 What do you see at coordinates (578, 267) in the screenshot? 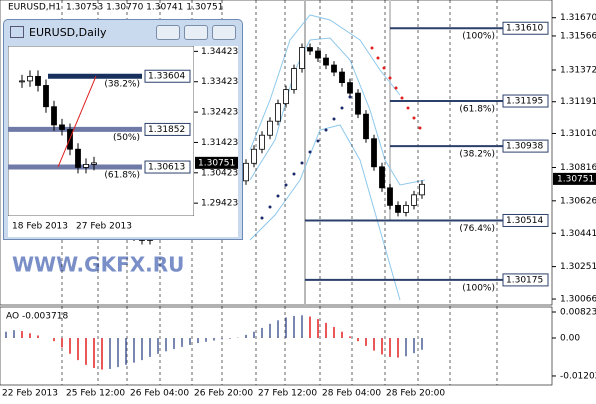
I see `y-tick-label: 1.30251` at bounding box center [578, 267].